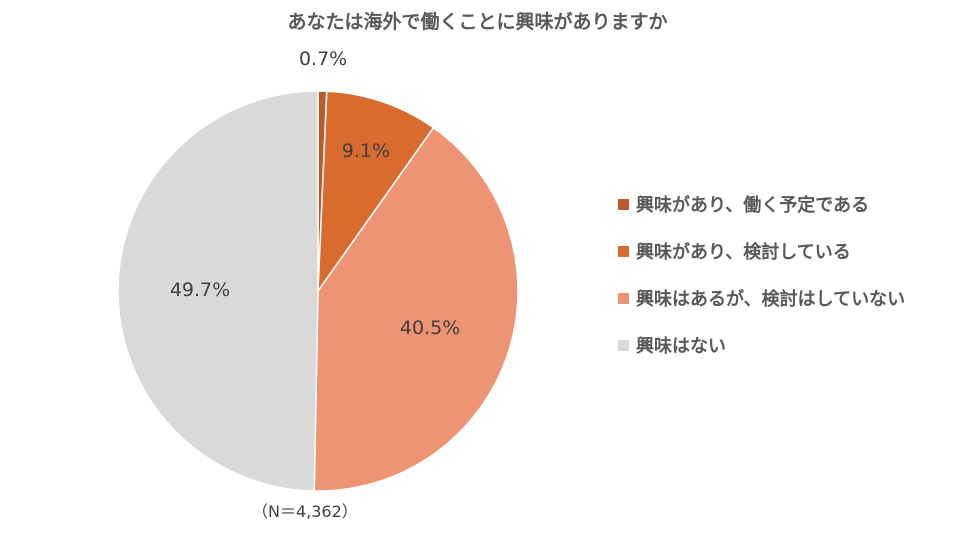 The height and width of the screenshot is (533, 955). I want to click on legend-label: 興味があり、働く予定である, so click(753, 205).